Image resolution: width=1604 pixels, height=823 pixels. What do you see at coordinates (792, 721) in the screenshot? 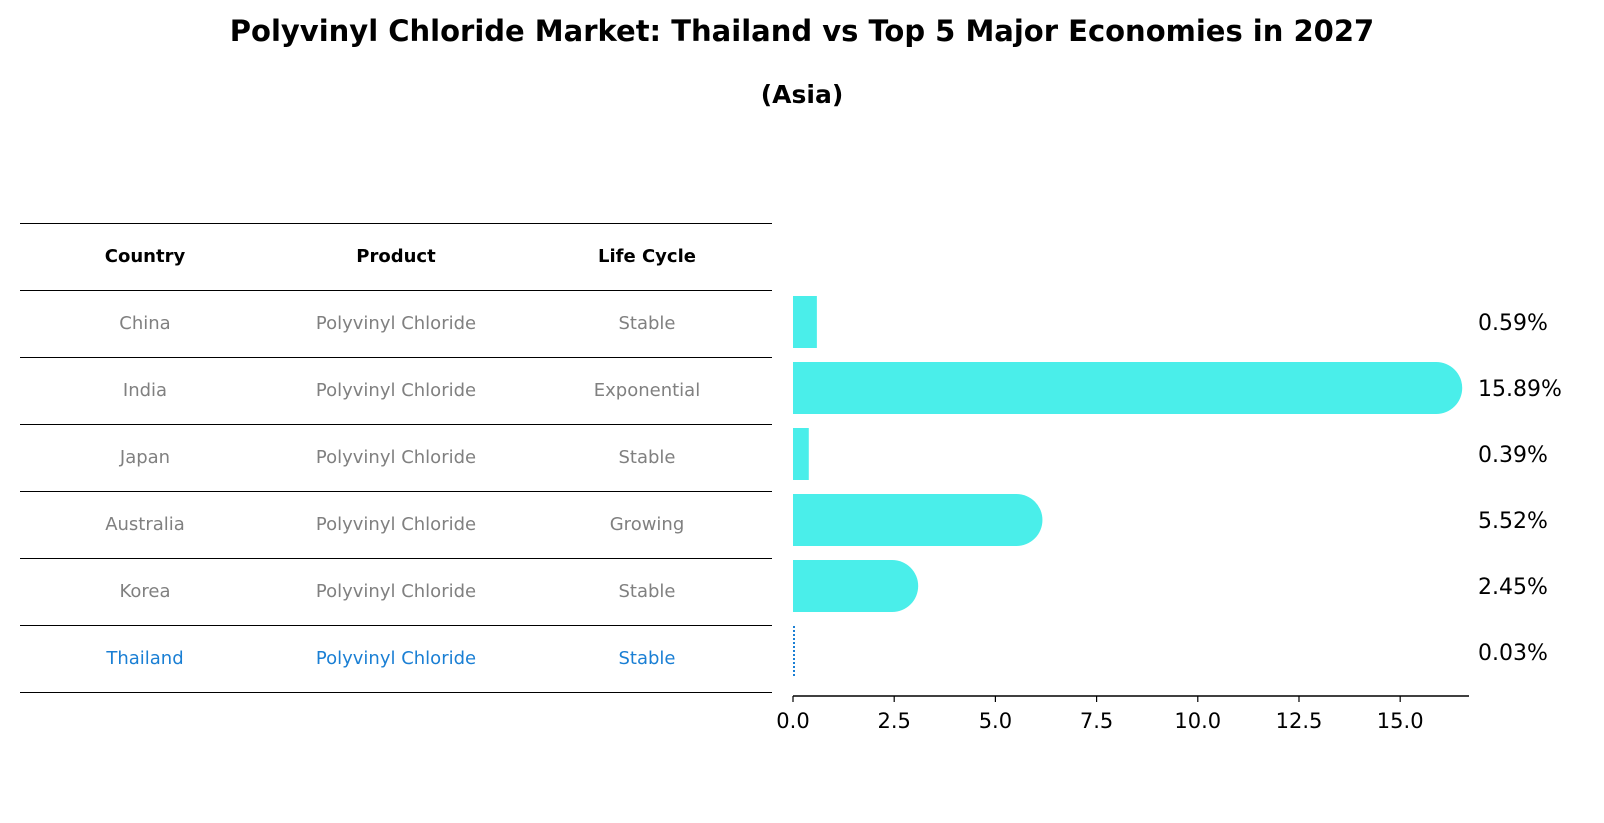
I see `x-tick-label: 0.0` at bounding box center [792, 721].